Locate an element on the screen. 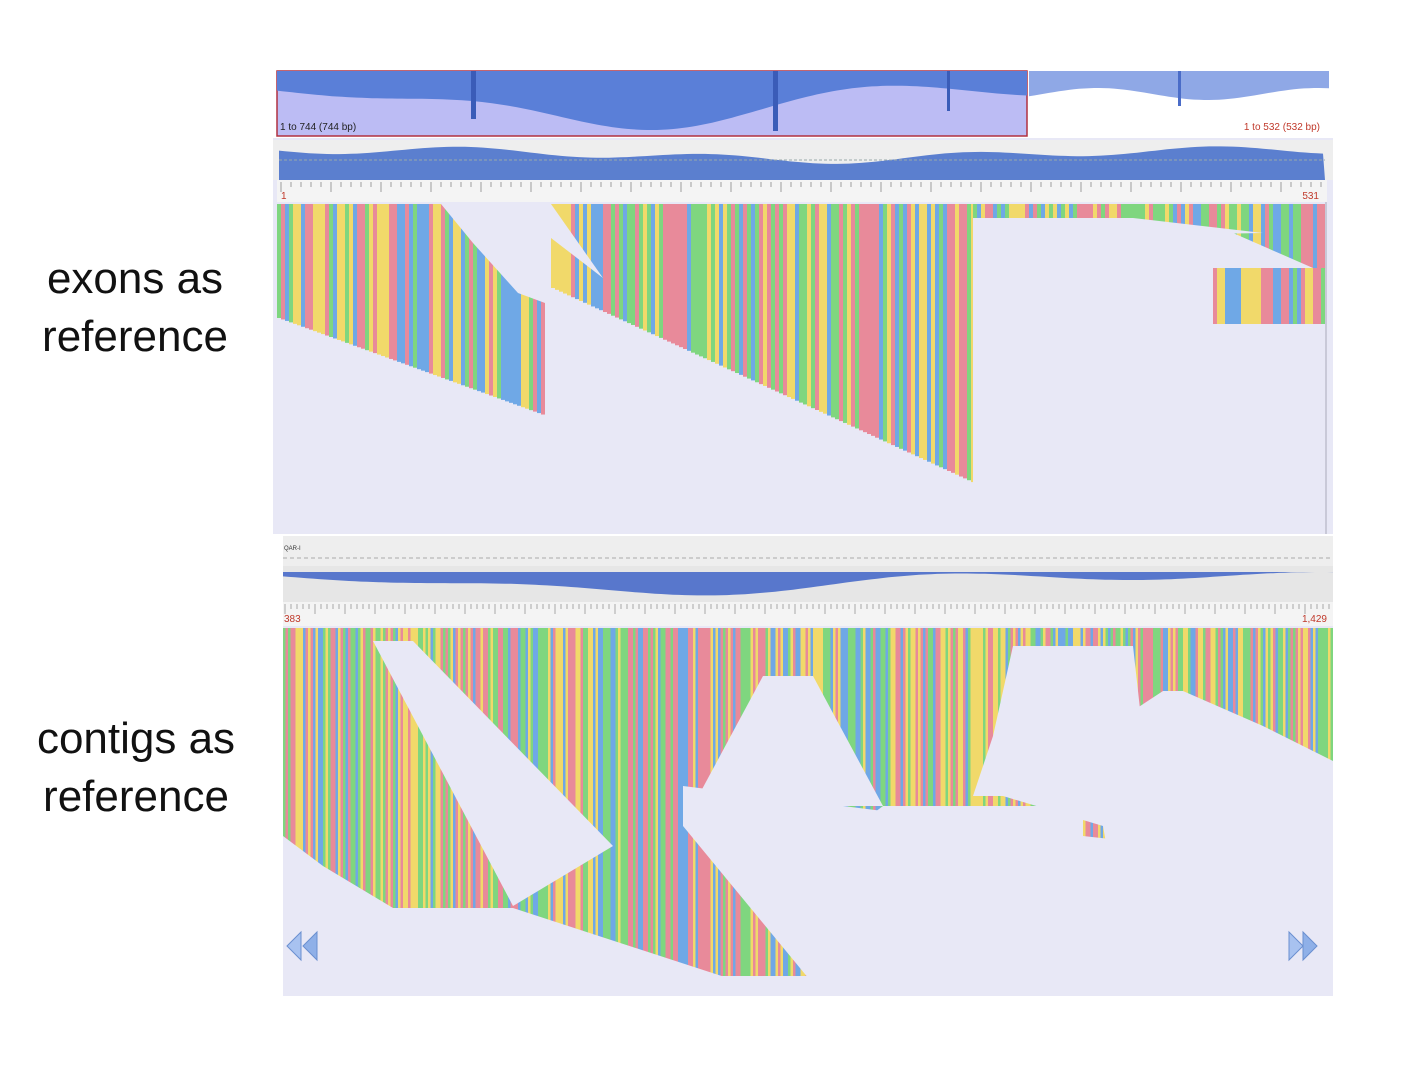 This screenshot has height=1066, width=1422. ruler-end: 531 is located at coordinates (1310, 196).